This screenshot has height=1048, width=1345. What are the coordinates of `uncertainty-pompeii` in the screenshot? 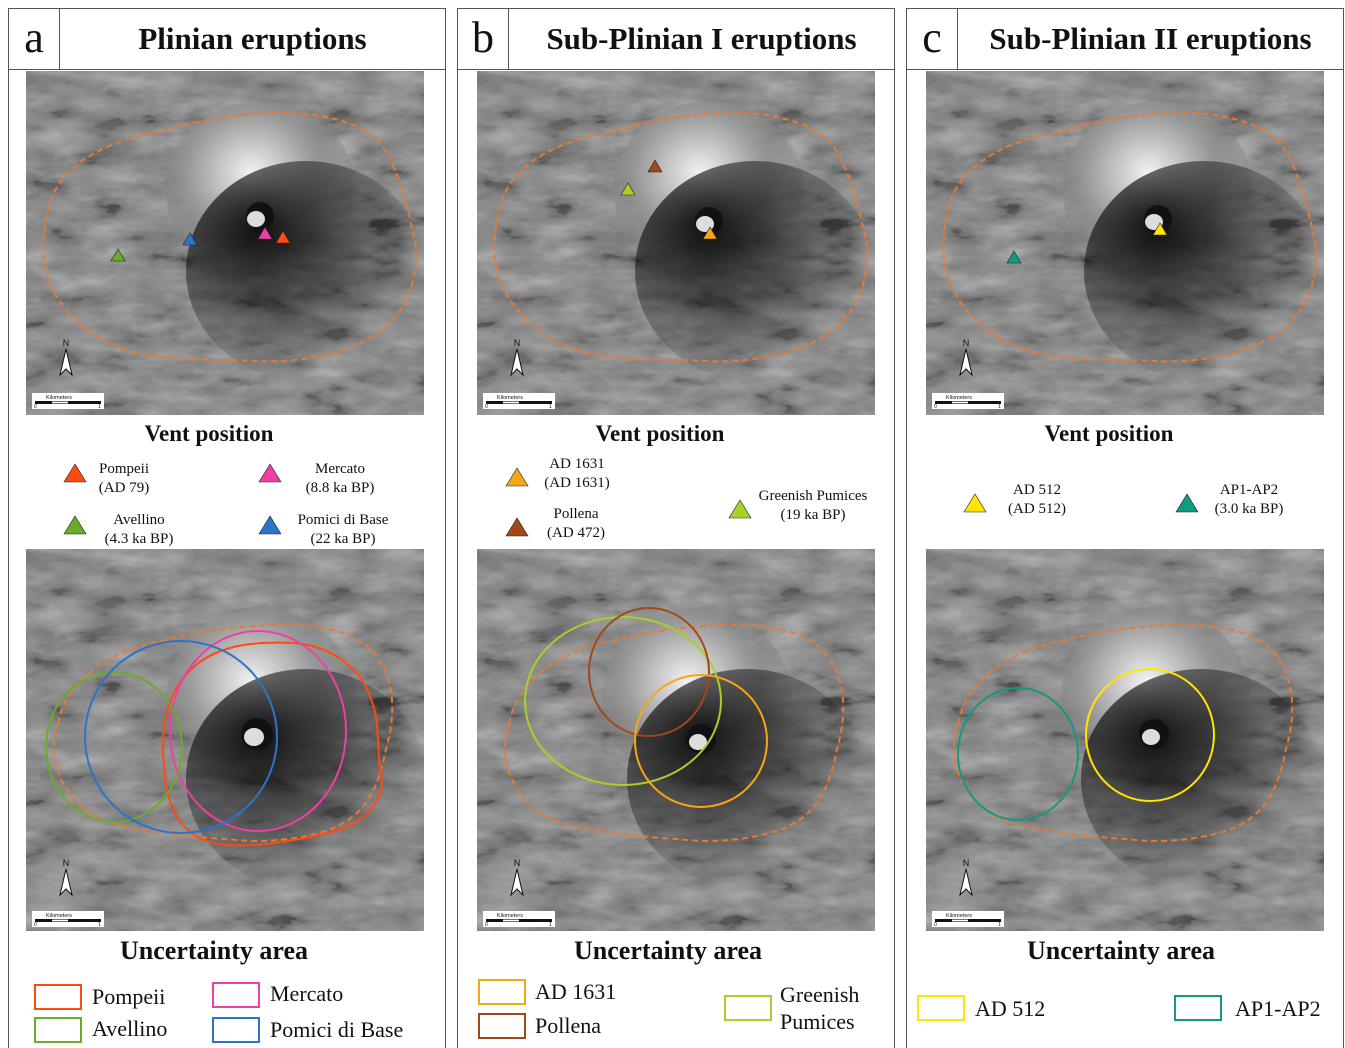 It's located at (272, 744).